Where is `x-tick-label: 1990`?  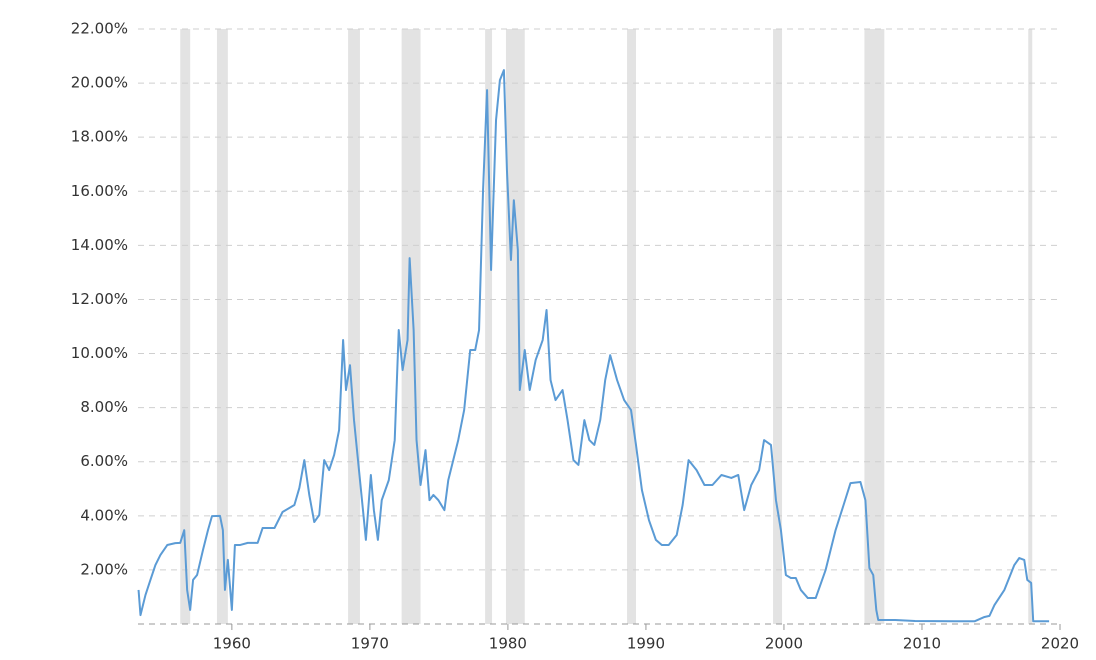 x-tick-label: 1990 is located at coordinates (646, 644).